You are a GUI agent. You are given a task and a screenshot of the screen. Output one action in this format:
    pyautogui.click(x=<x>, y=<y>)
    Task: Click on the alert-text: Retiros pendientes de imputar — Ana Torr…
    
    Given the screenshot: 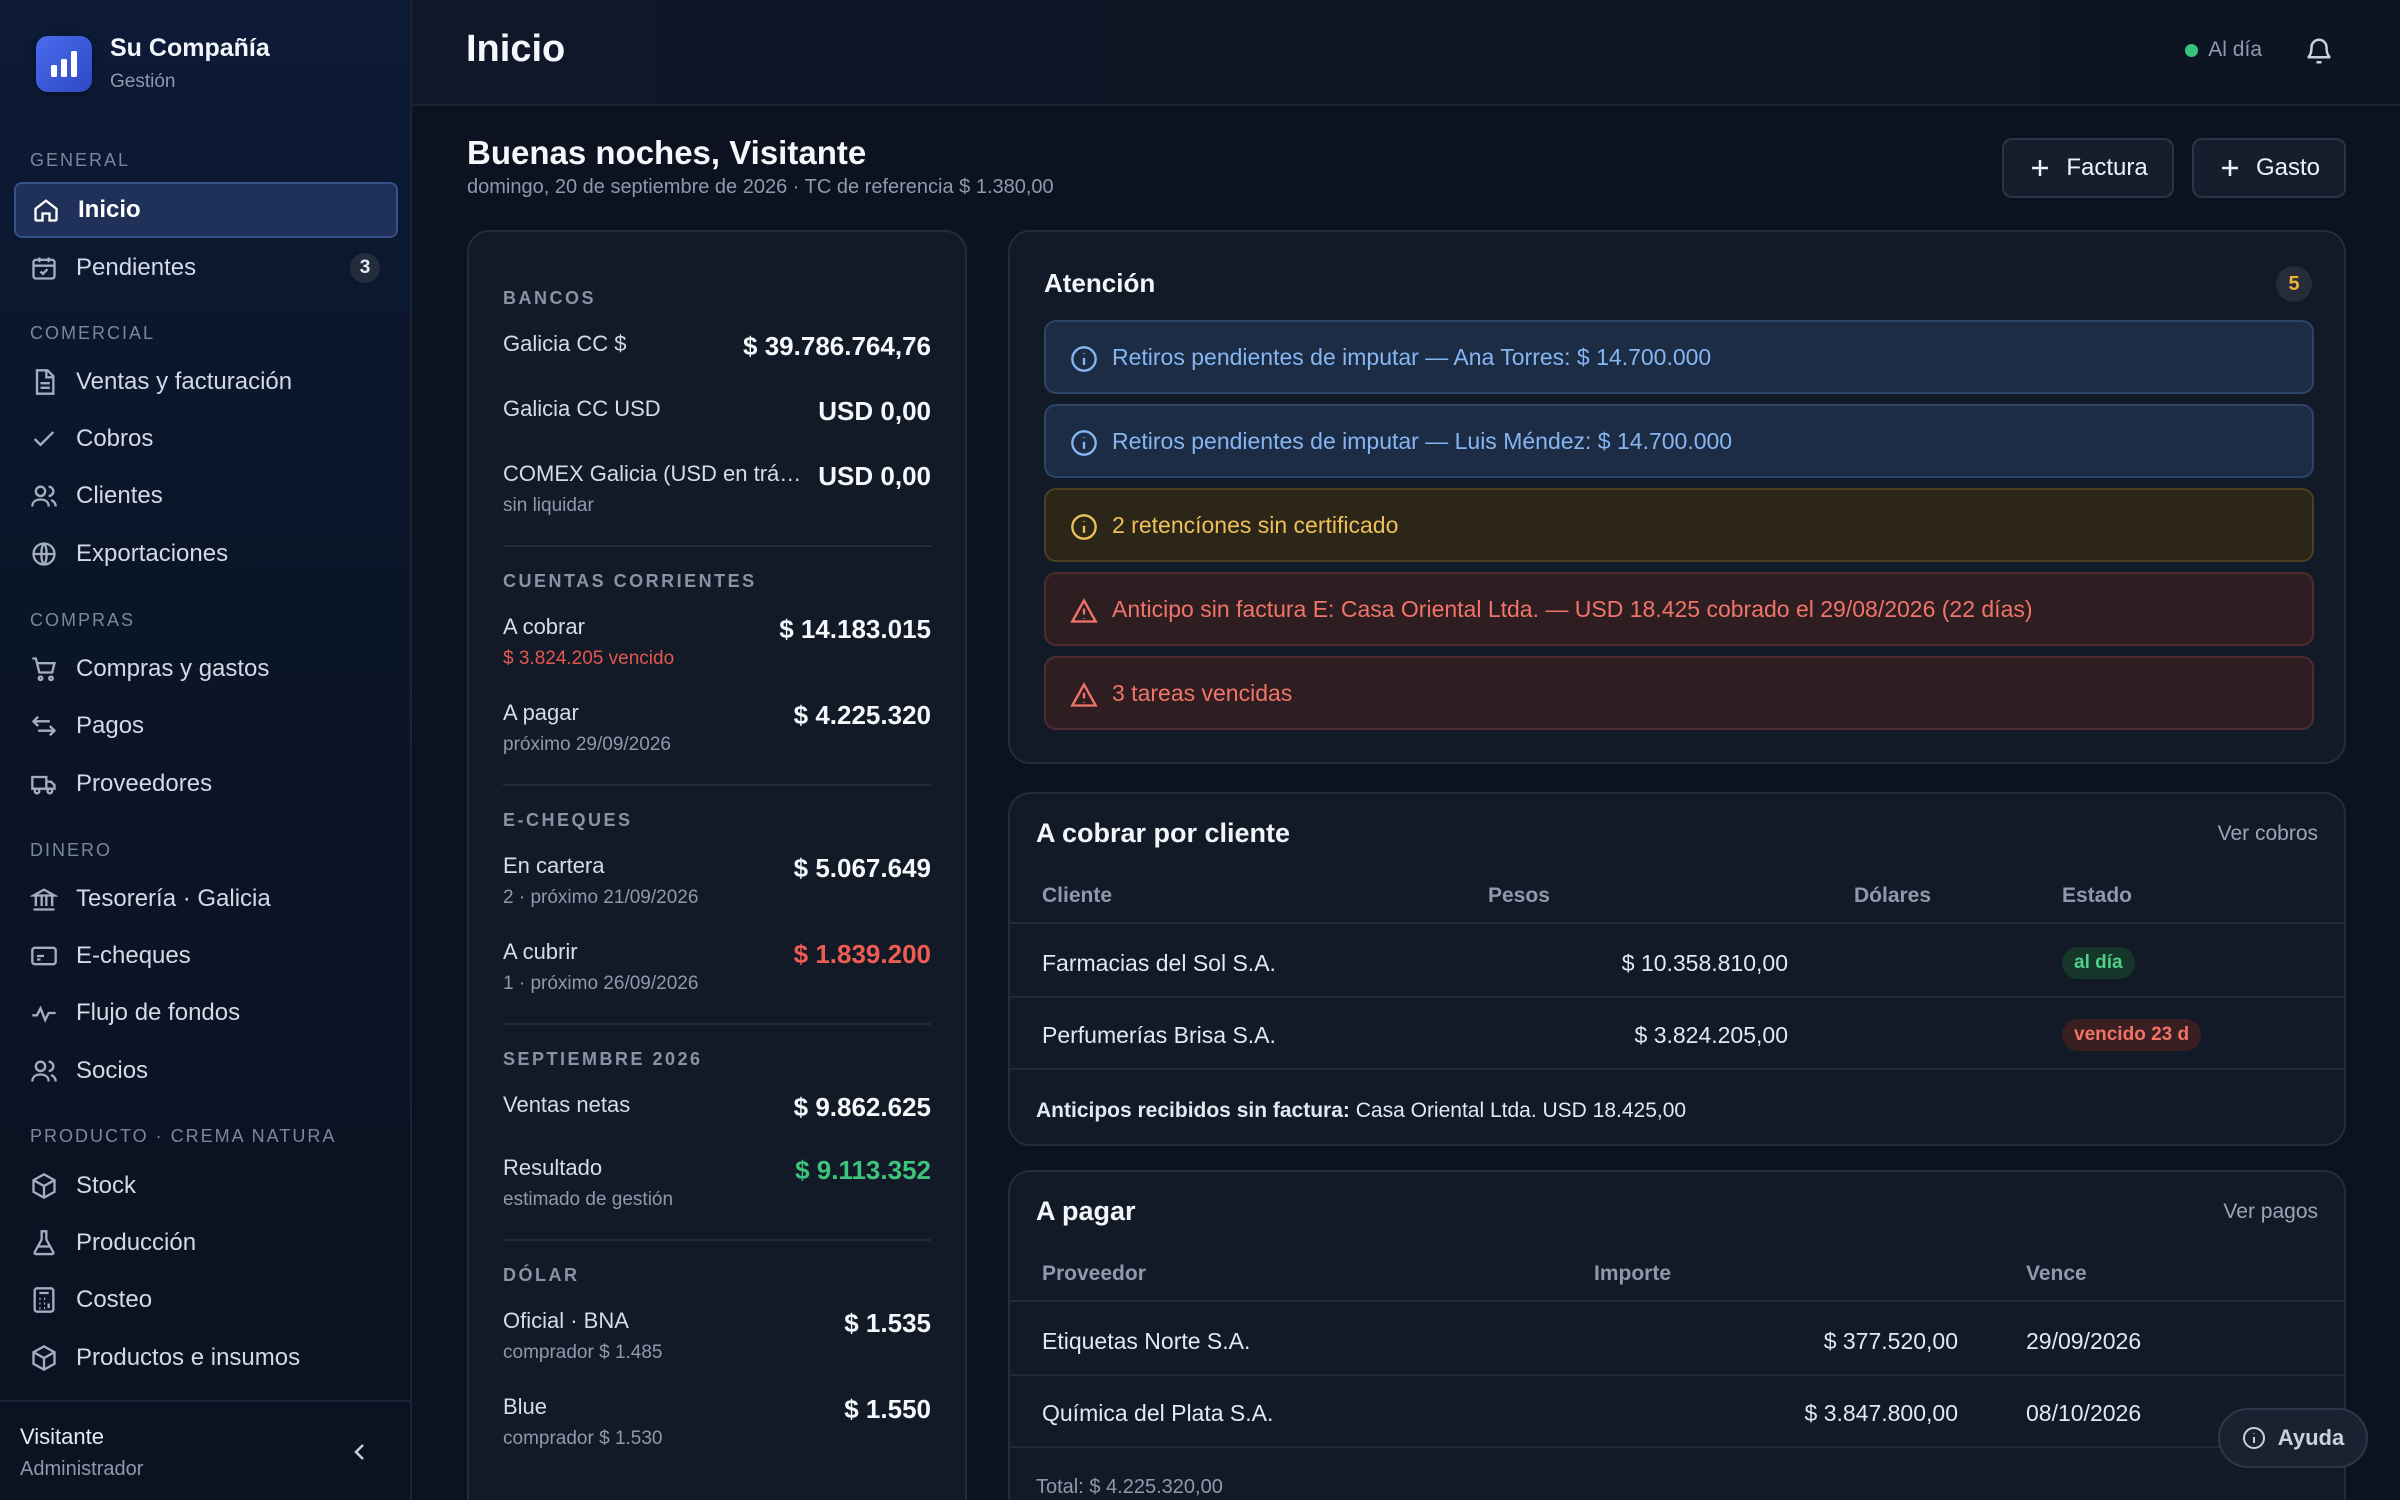 What is the action you would take?
    pyautogui.click(x=1412, y=356)
    